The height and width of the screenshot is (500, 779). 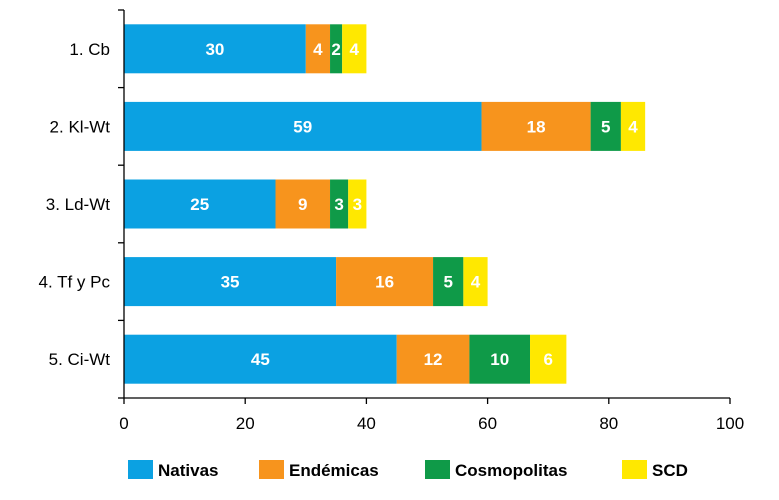 What do you see at coordinates (89, 49) in the screenshot?
I see `category-label-1: 1. Cb` at bounding box center [89, 49].